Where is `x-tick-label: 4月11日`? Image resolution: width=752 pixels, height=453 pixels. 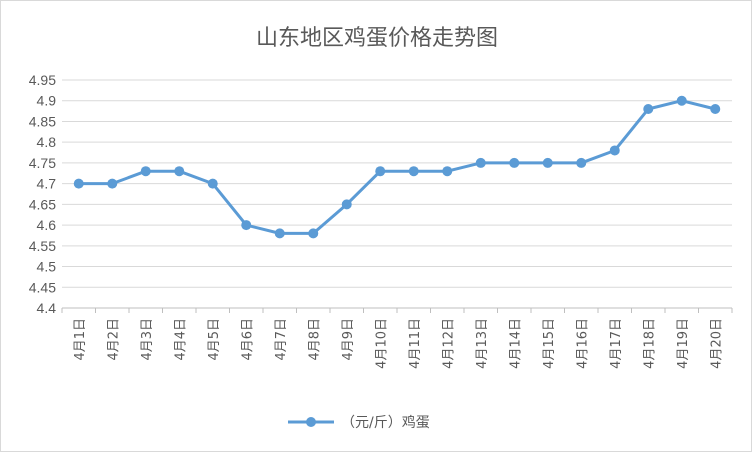
x-tick-label: 4月11日 is located at coordinates (415, 343).